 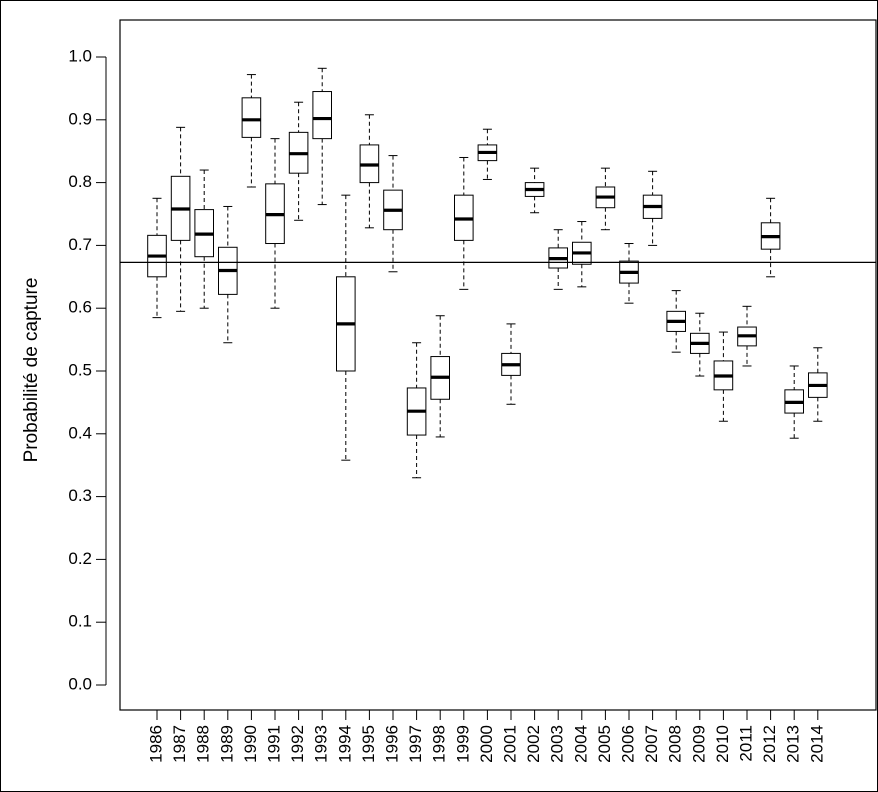 I want to click on y-tick-label: 1.0, so click(x=80, y=55).